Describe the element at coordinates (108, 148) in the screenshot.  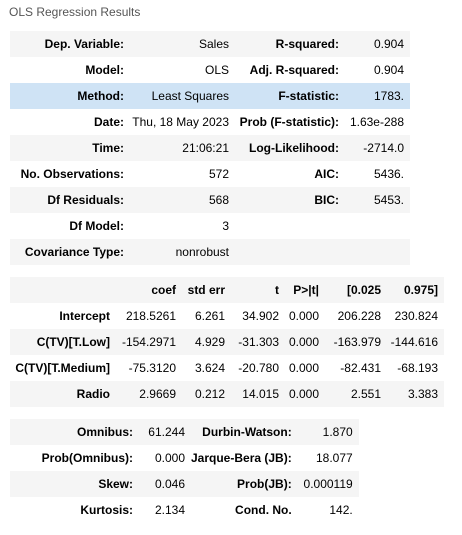
I see `cell: Time:` at that location.